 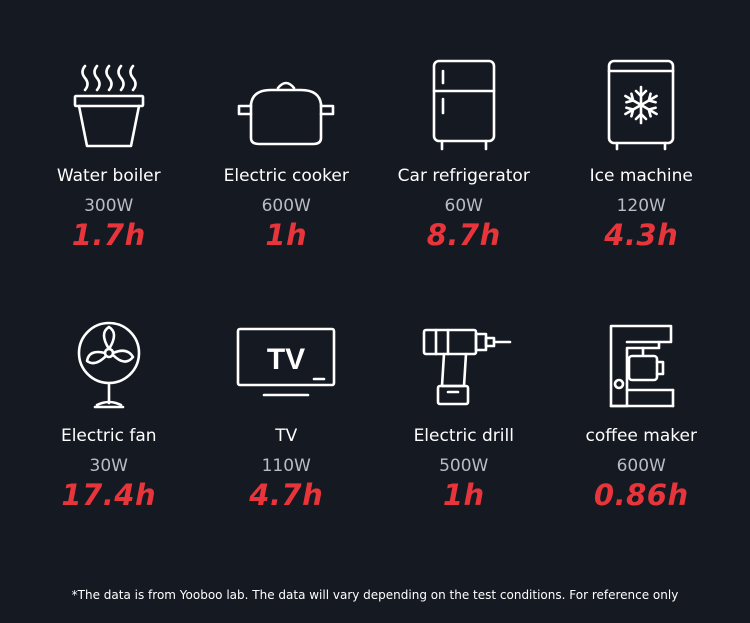 What do you see at coordinates (463, 176) in the screenshot?
I see `appliance-name: Car refrigerator` at bounding box center [463, 176].